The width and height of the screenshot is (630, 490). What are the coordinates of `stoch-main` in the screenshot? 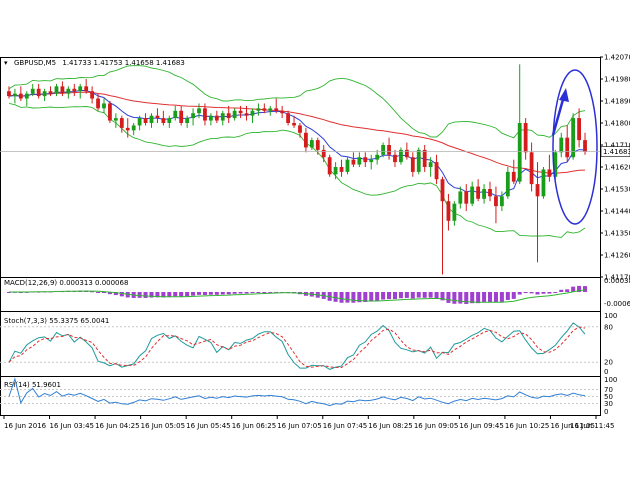 It's located at (297, 346).